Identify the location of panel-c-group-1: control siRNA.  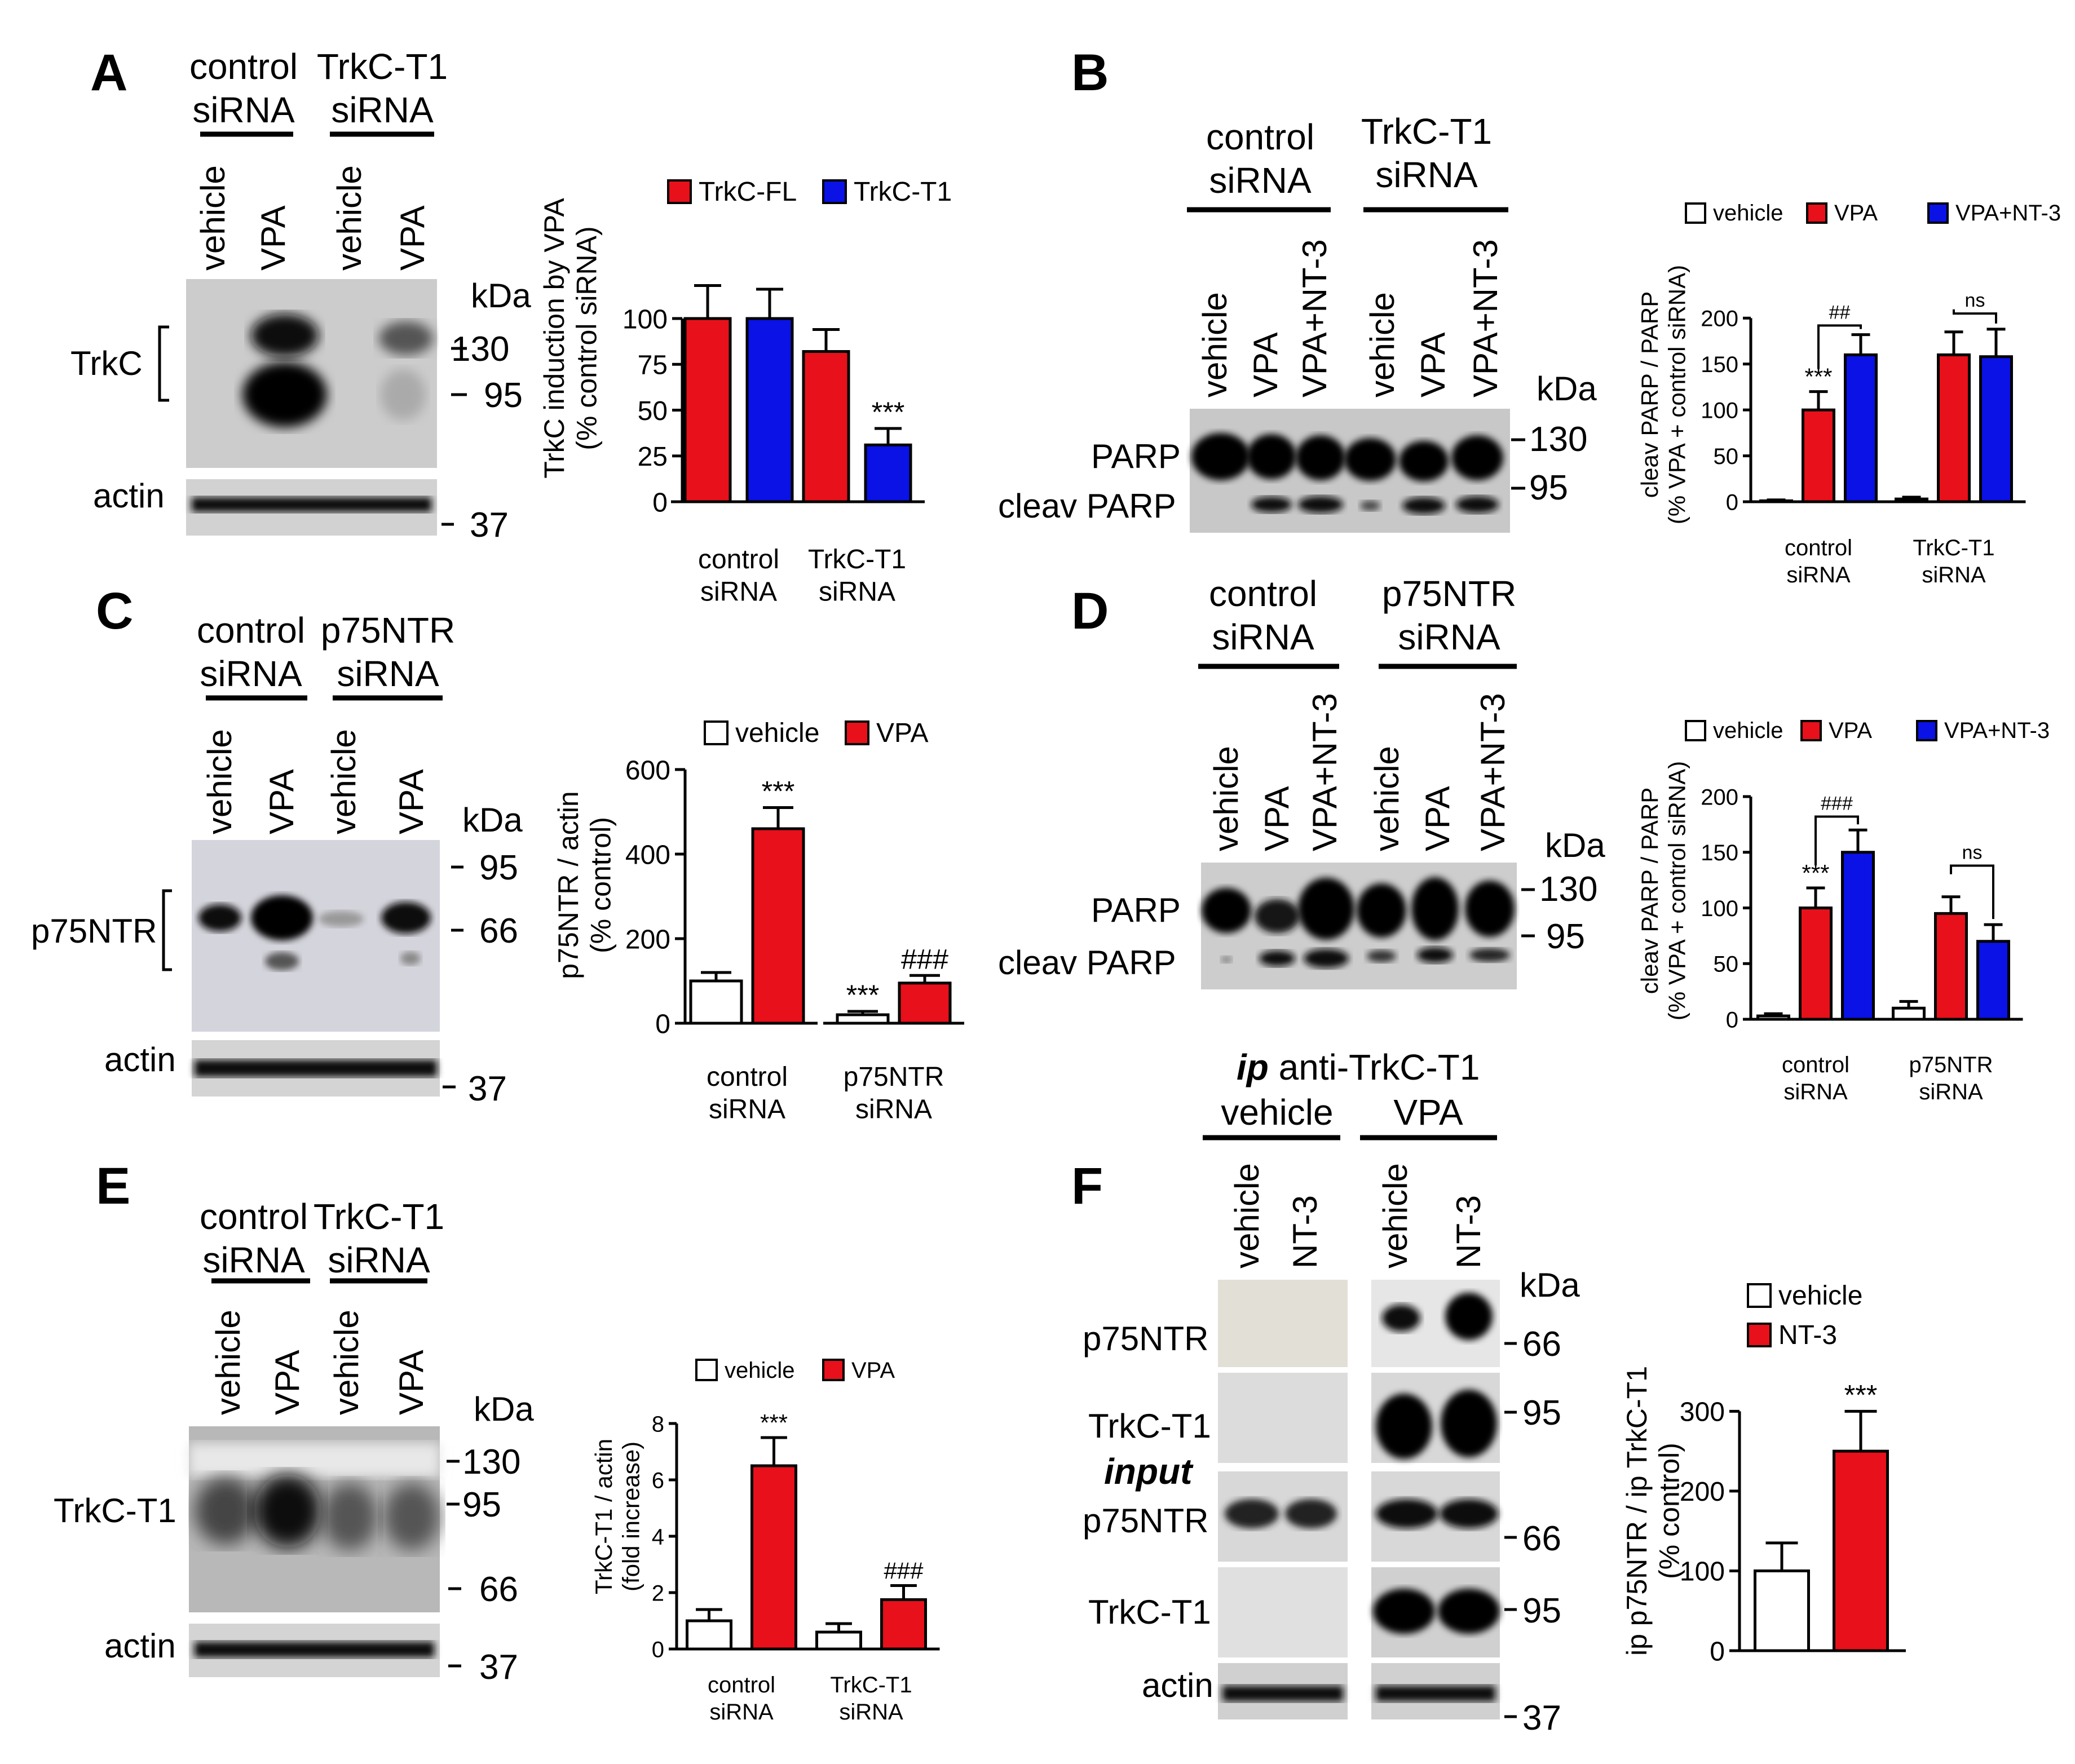
(251, 652).